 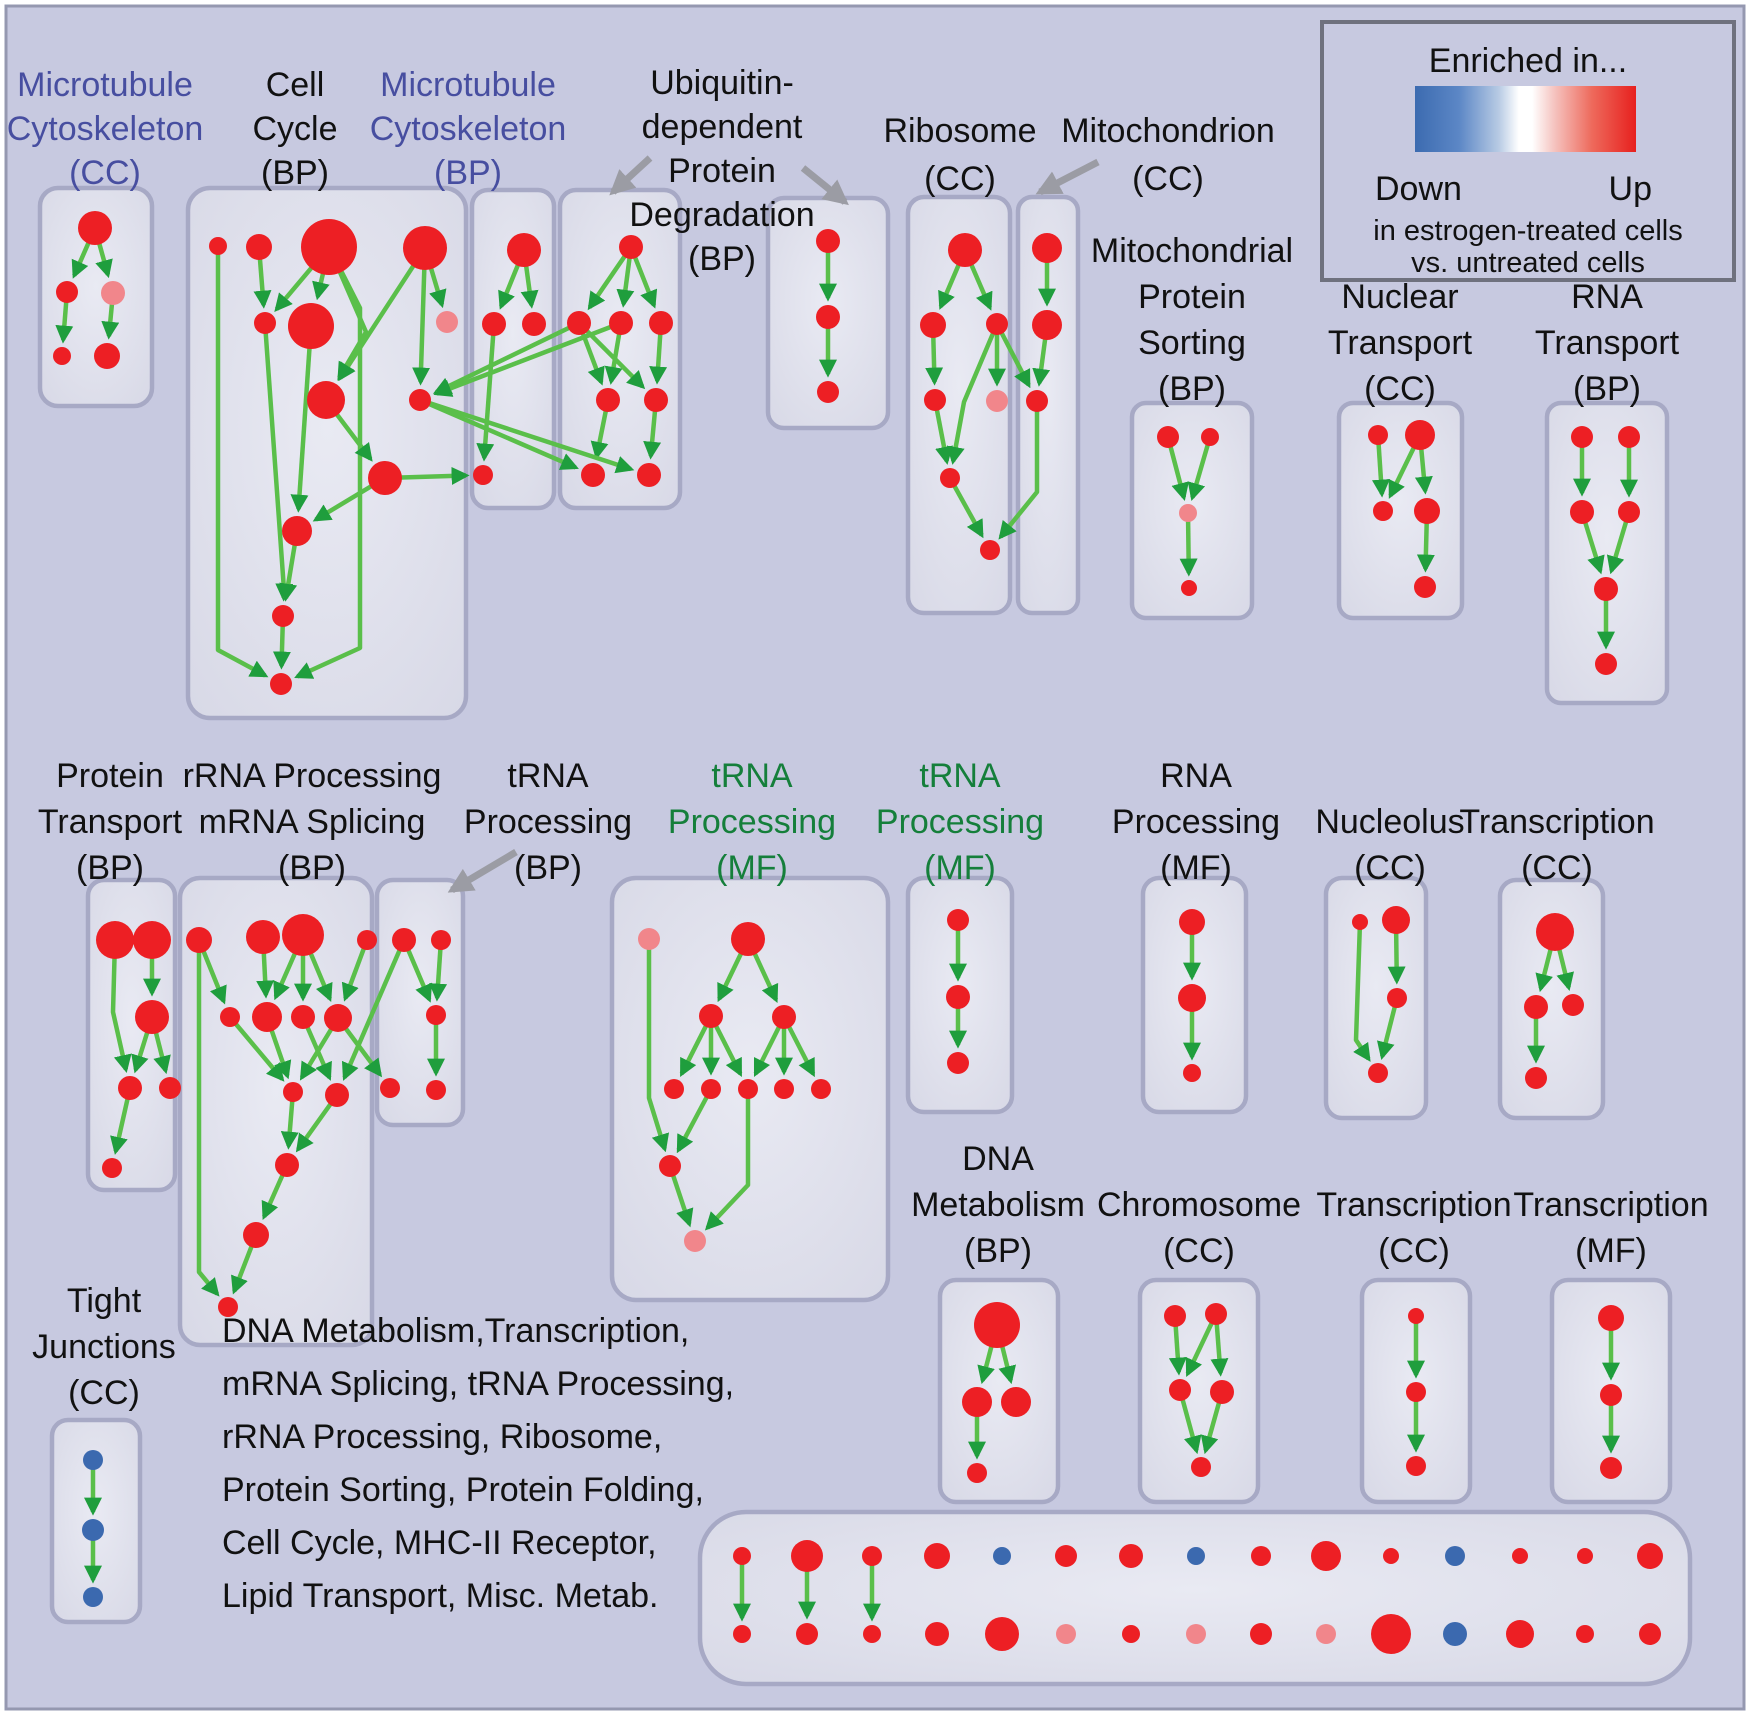 What do you see at coordinates (960, 822) in the screenshot?
I see `cluster-label-trna_mf2-line1: Processing` at bounding box center [960, 822].